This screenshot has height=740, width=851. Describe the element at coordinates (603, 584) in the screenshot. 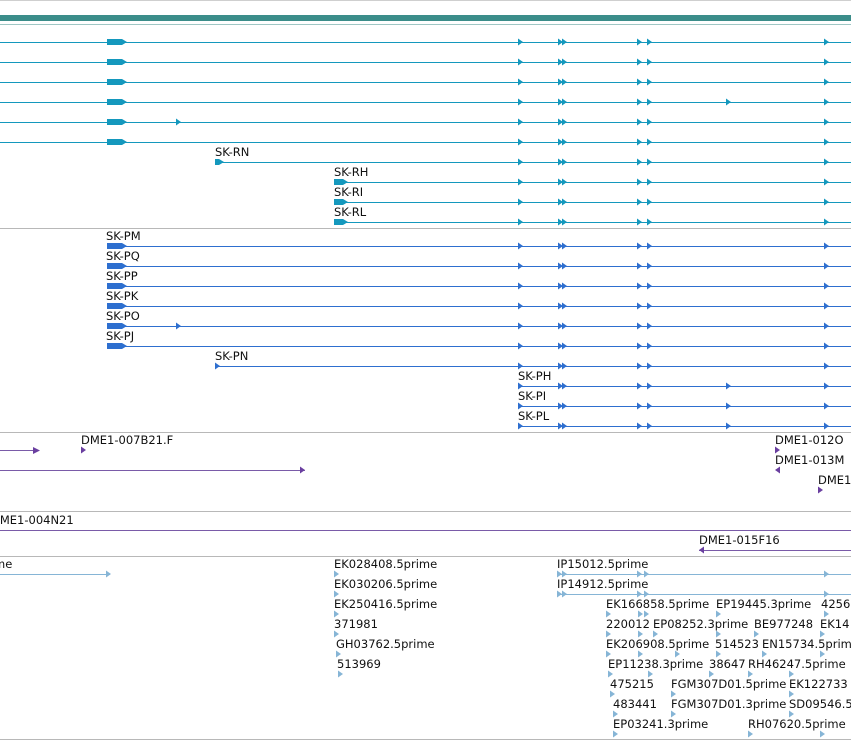

I see `est-label: IP14912.5prime` at that location.